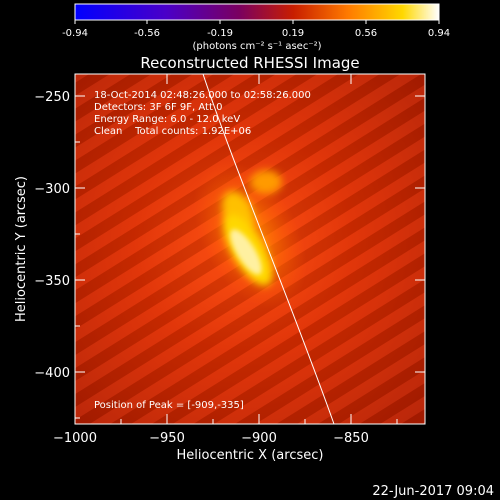  I want to click on x-tick-label: −1000, so click(75, 438).